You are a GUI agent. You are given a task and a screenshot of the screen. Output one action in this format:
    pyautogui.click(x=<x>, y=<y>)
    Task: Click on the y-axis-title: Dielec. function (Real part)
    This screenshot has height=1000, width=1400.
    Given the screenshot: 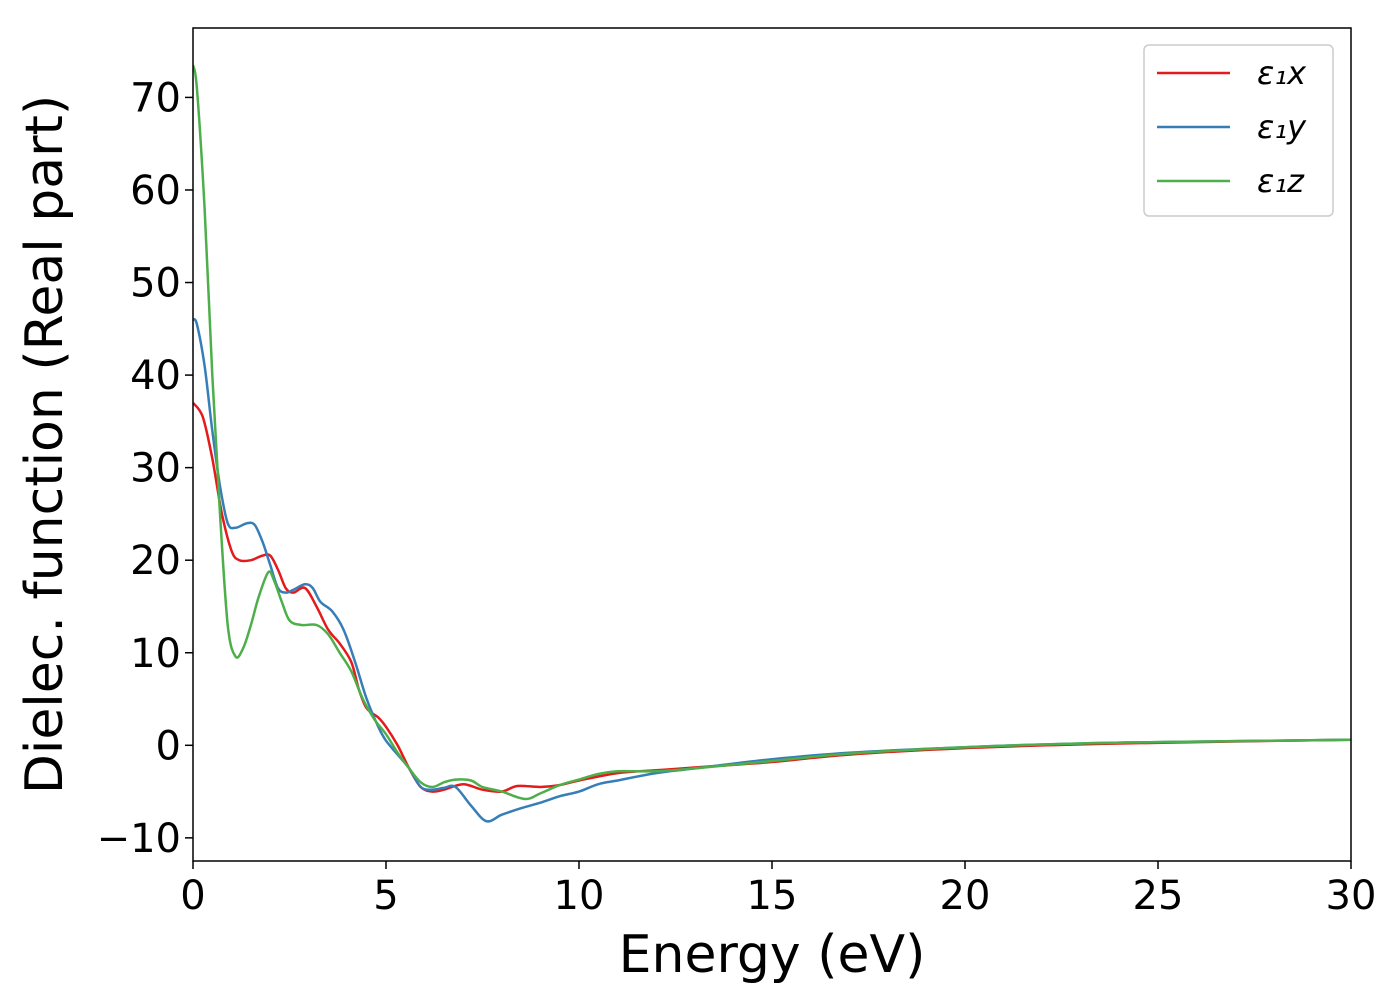 What is the action you would take?
    pyautogui.click(x=45, y=444)
    